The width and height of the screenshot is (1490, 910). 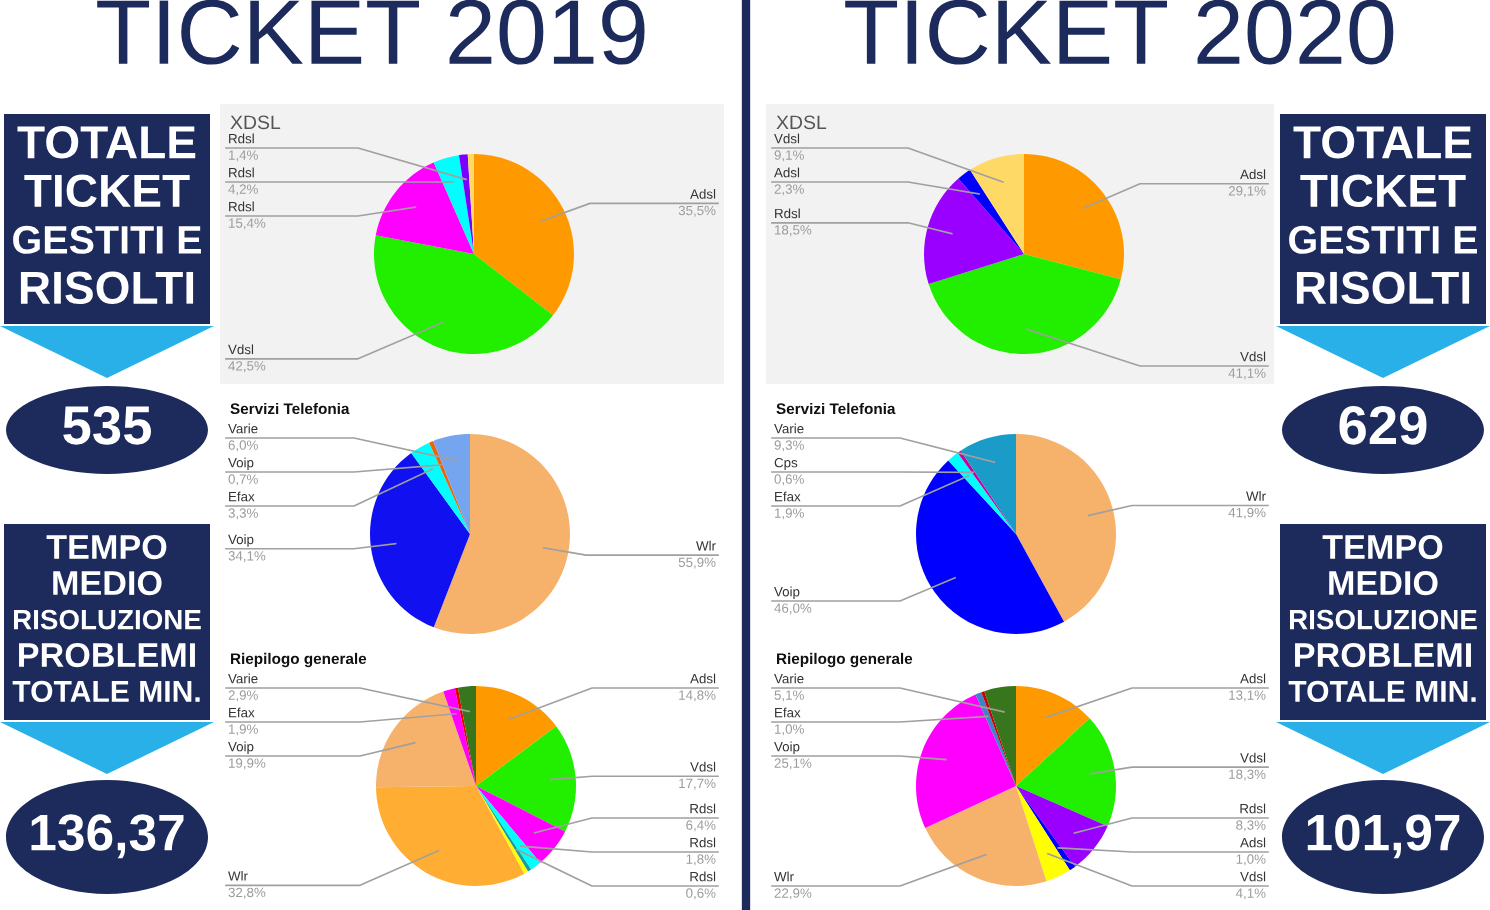 What do you see at coordinates (1119, 32) in the screenshot?
I see `text: TICKET 2020` at bounding box center [1119, 32].